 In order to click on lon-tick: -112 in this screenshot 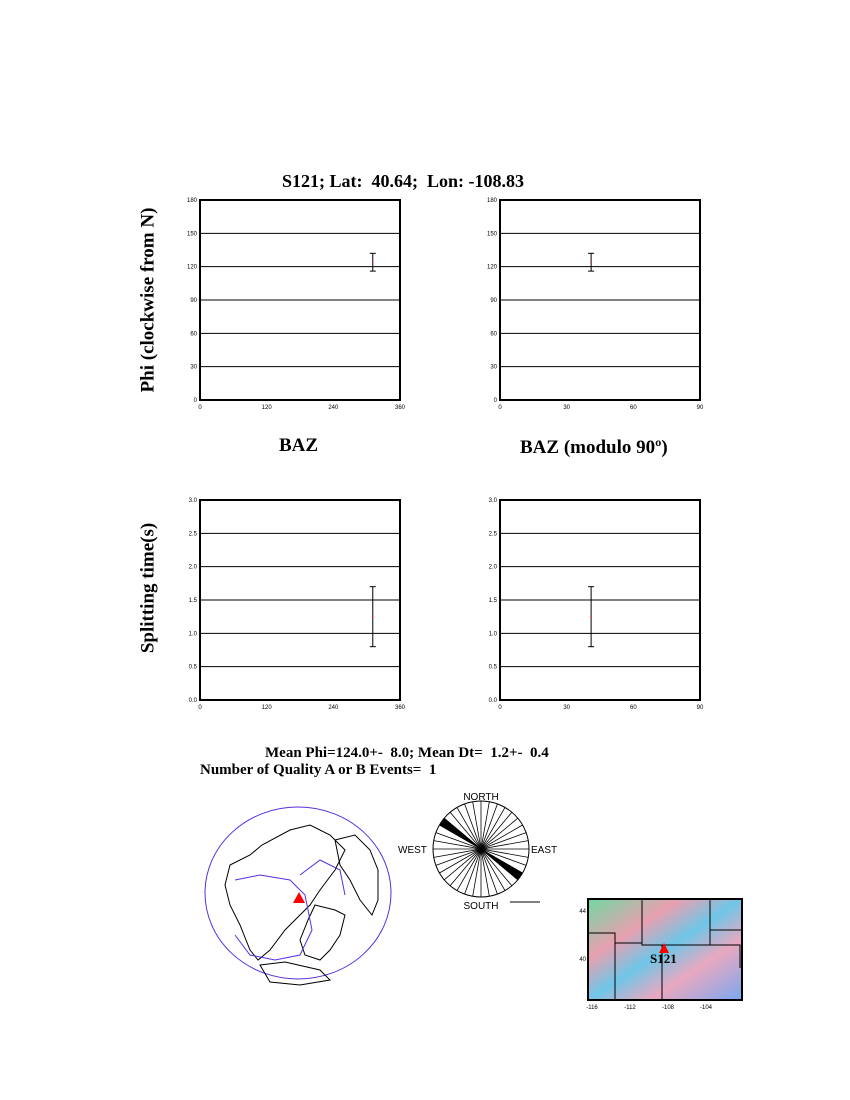, I will do `click(630, 1008)`.